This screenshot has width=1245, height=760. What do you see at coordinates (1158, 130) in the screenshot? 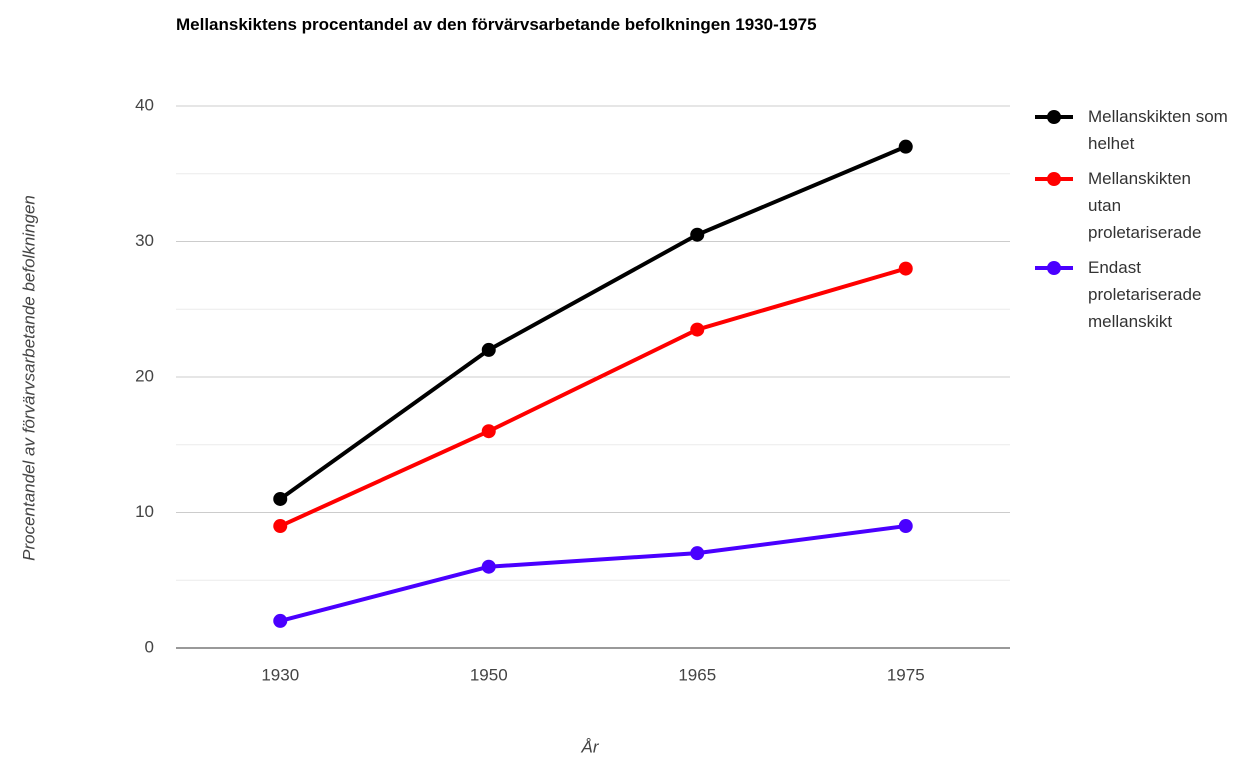
I see `legend-label: Mellanskikten som helhet` at bounding box center [1158, 130].